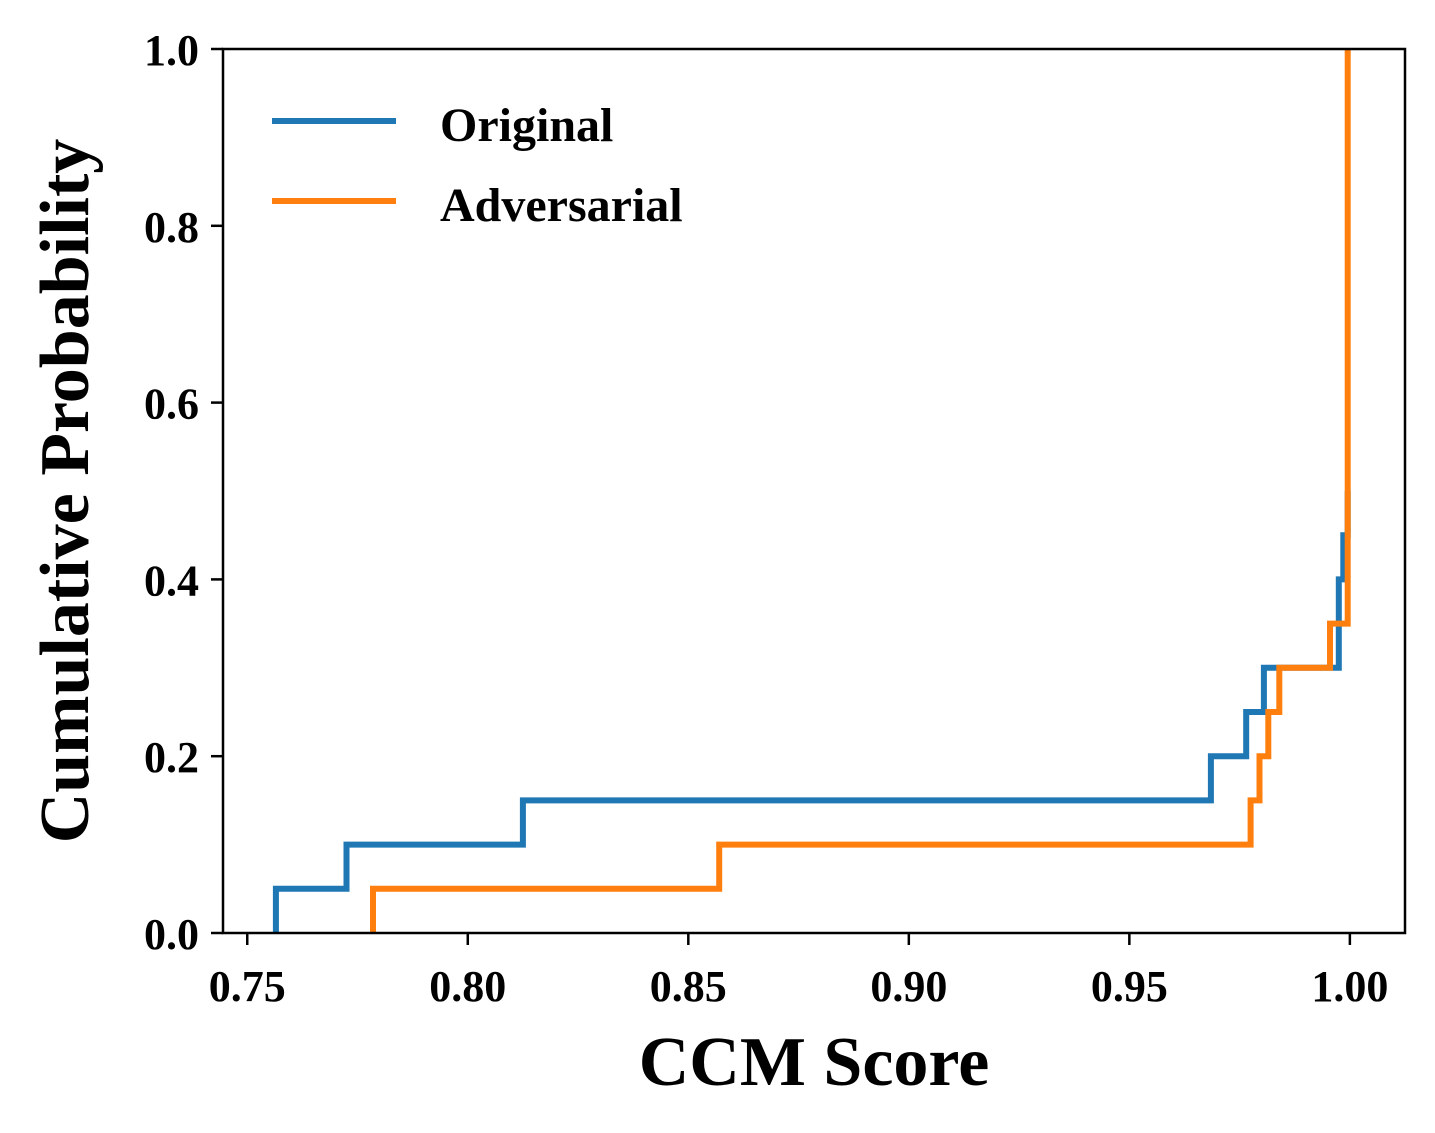 This screenshot has width=1435, height=1133. Describe the element at coordinates (467, 986) in the screenshot. I see `x-tick-label: 0.80` at that location.